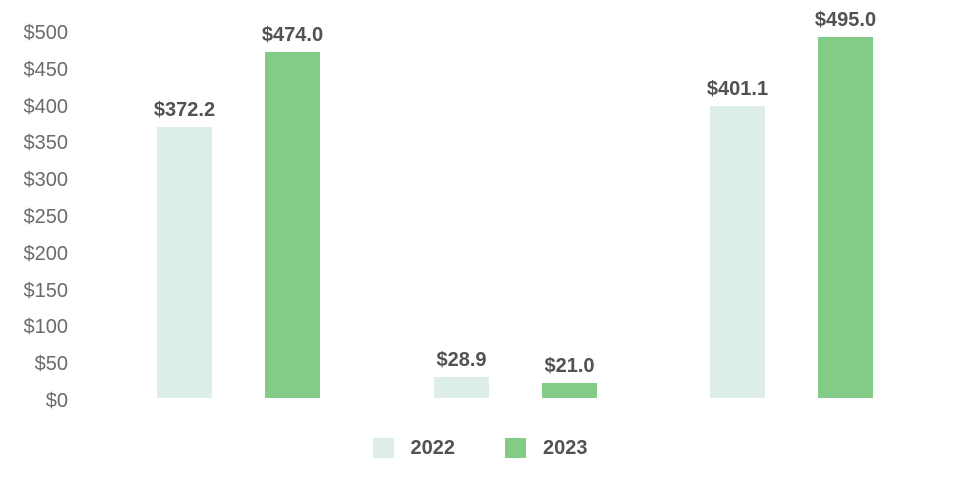  What do you see at coordinates (184, 110) in the screenshot?
I see `bar-value-label-2022-group-1: $372.2` at bounding box center [184, 110].